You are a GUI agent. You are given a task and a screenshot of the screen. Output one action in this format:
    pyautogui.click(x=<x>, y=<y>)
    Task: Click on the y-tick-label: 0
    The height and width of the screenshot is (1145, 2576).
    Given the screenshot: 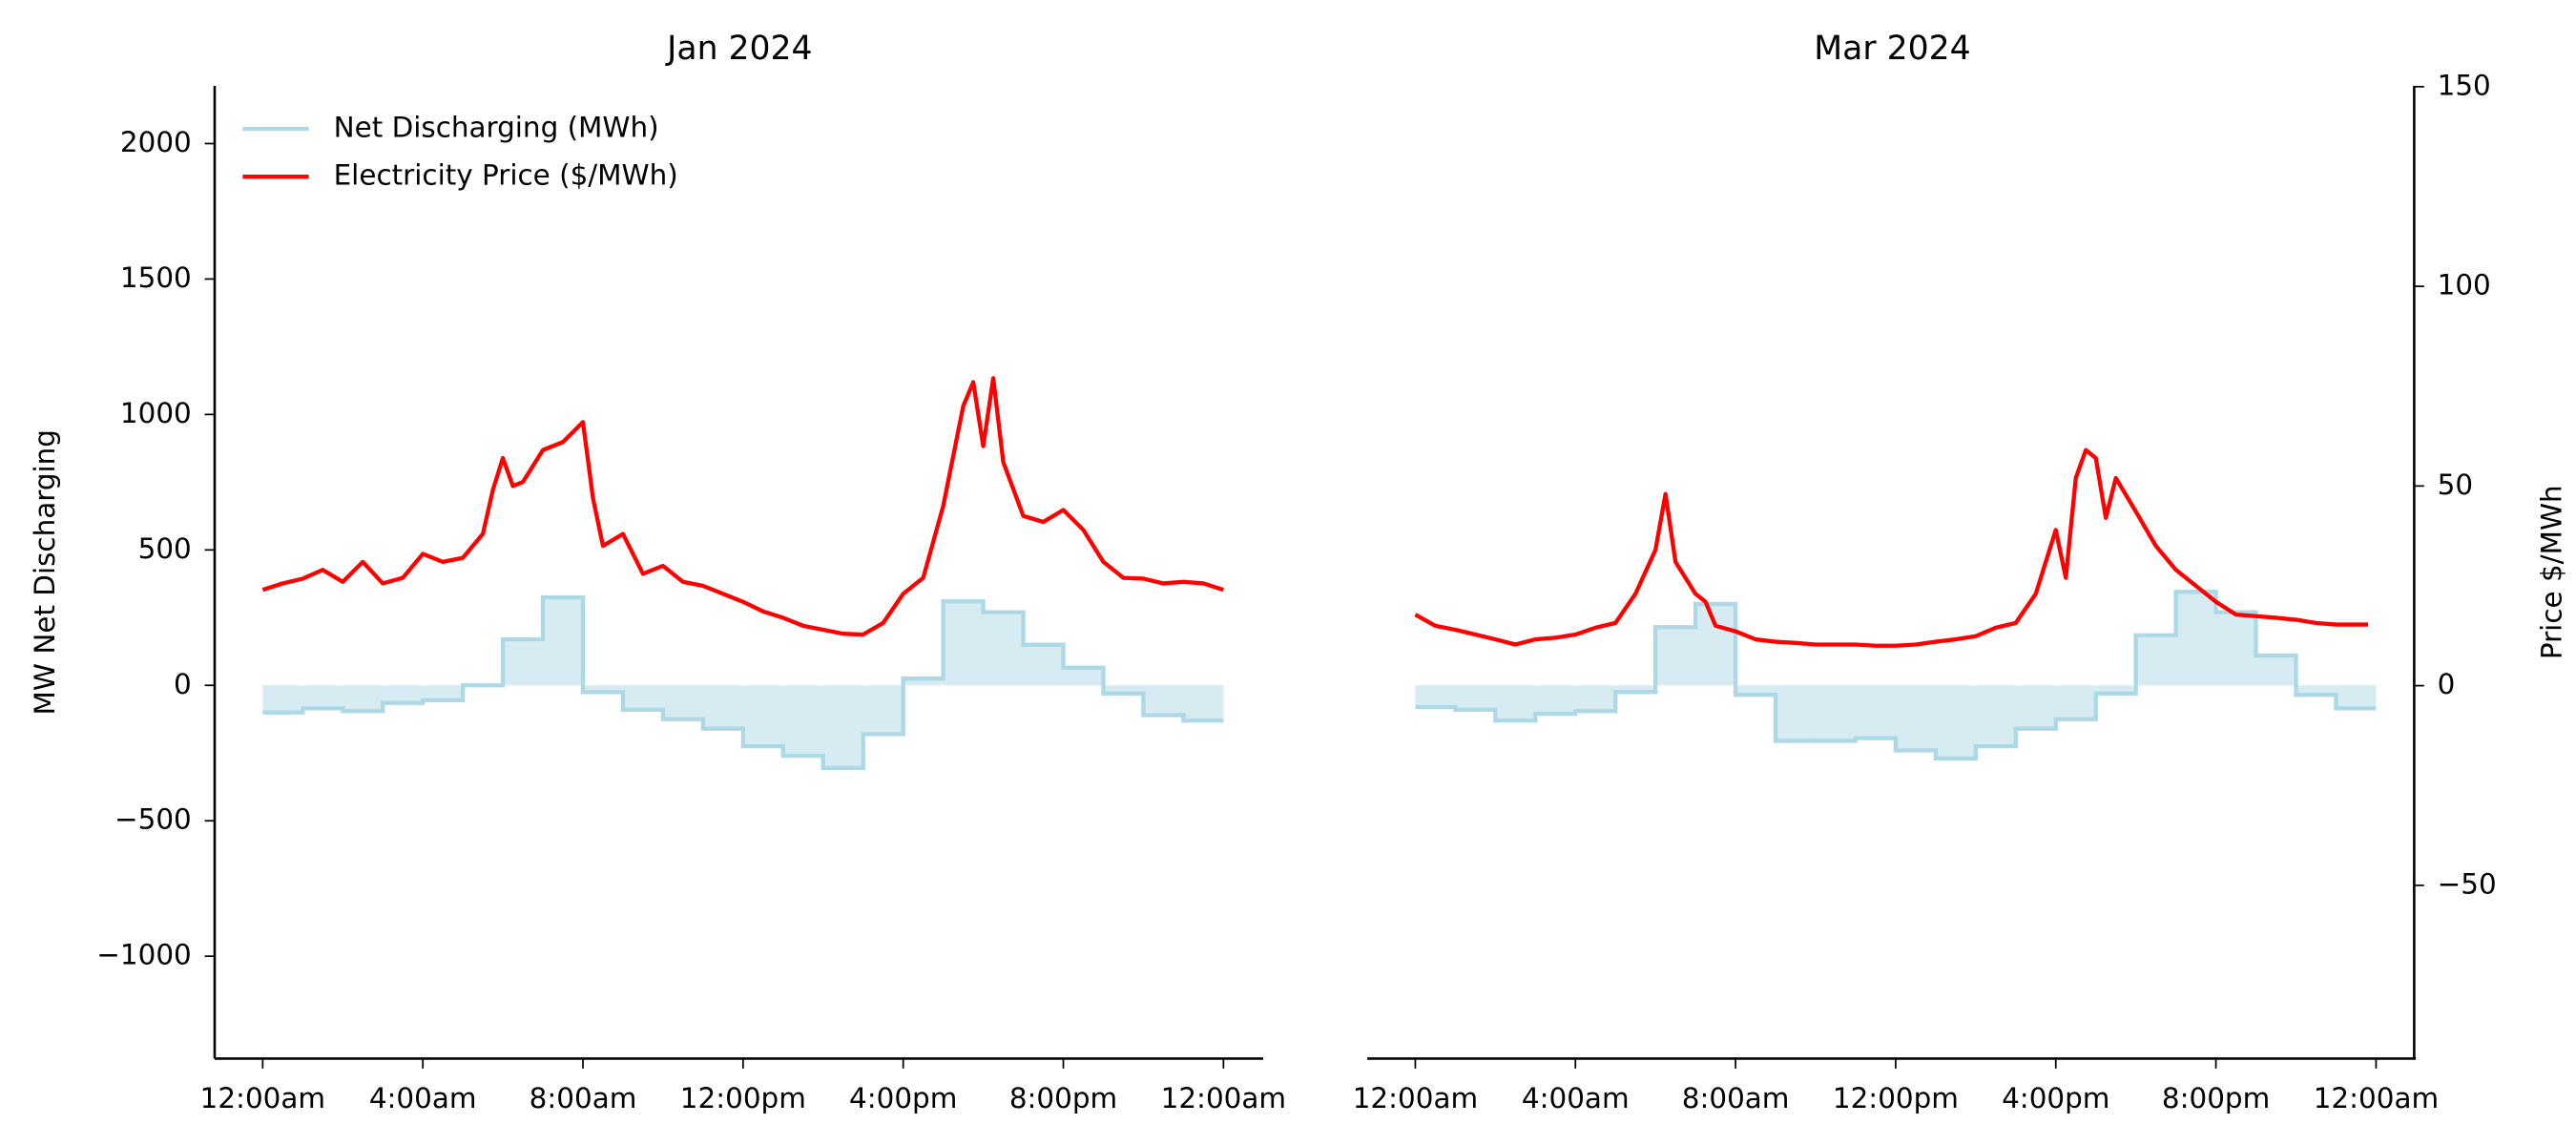 What is the action you would take?
    pyautogui.click(x=183, y=684)
    